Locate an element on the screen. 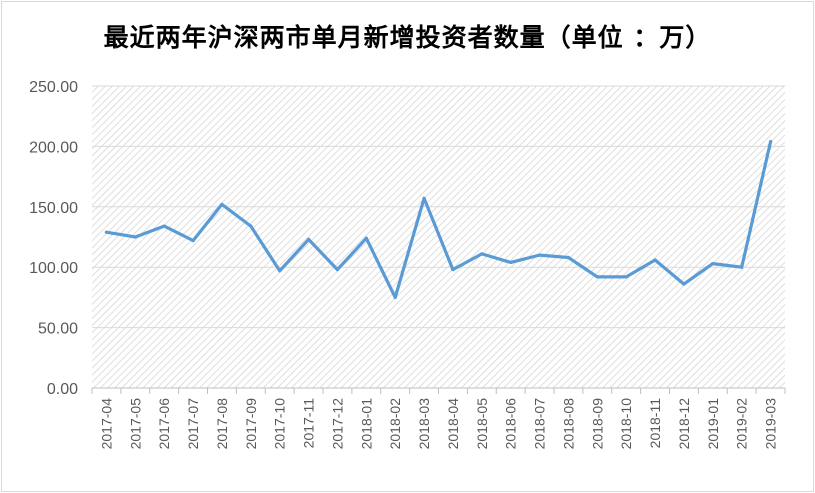 Image resolution: width=815 pixels, height=493 pixels. y-tick-label: 0.00 is located at coordinates (62, 389).